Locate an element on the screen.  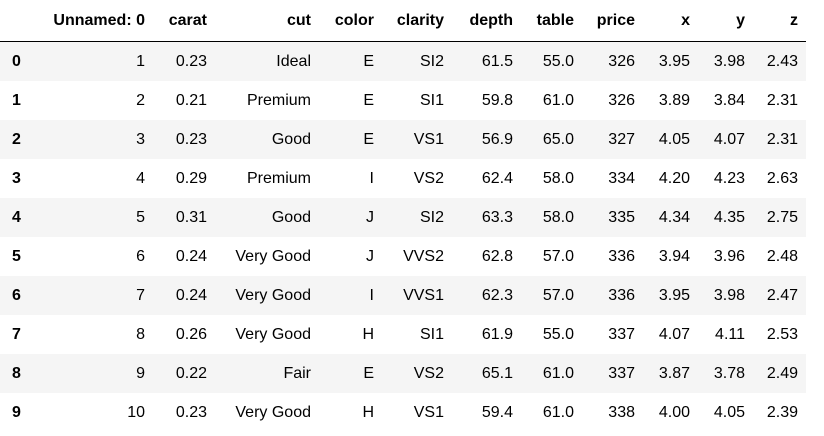
table-cell: 4.11 is located at coordinates (730, 334).